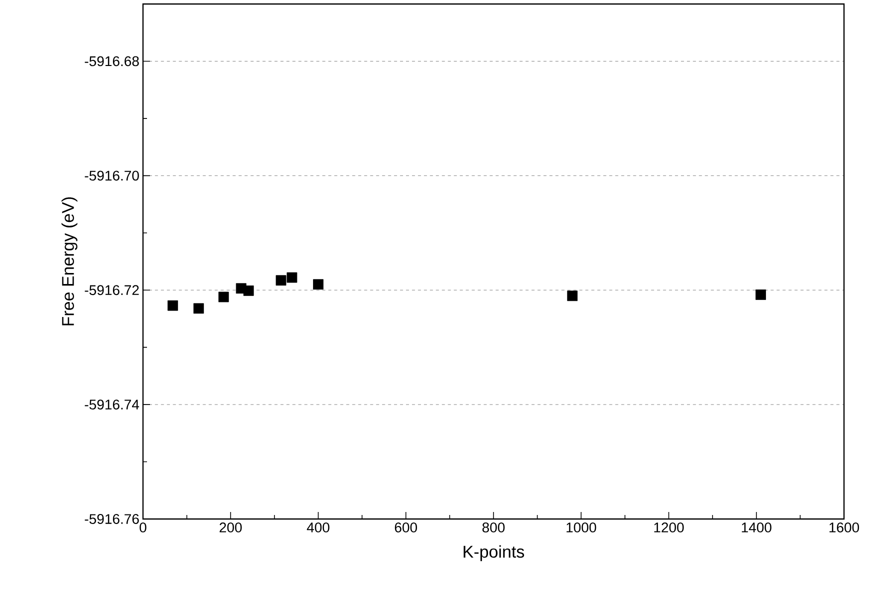 The width and height of the screenshot is (869, 596). I want to click on x-axis-title: K-points, so click(494, 553).